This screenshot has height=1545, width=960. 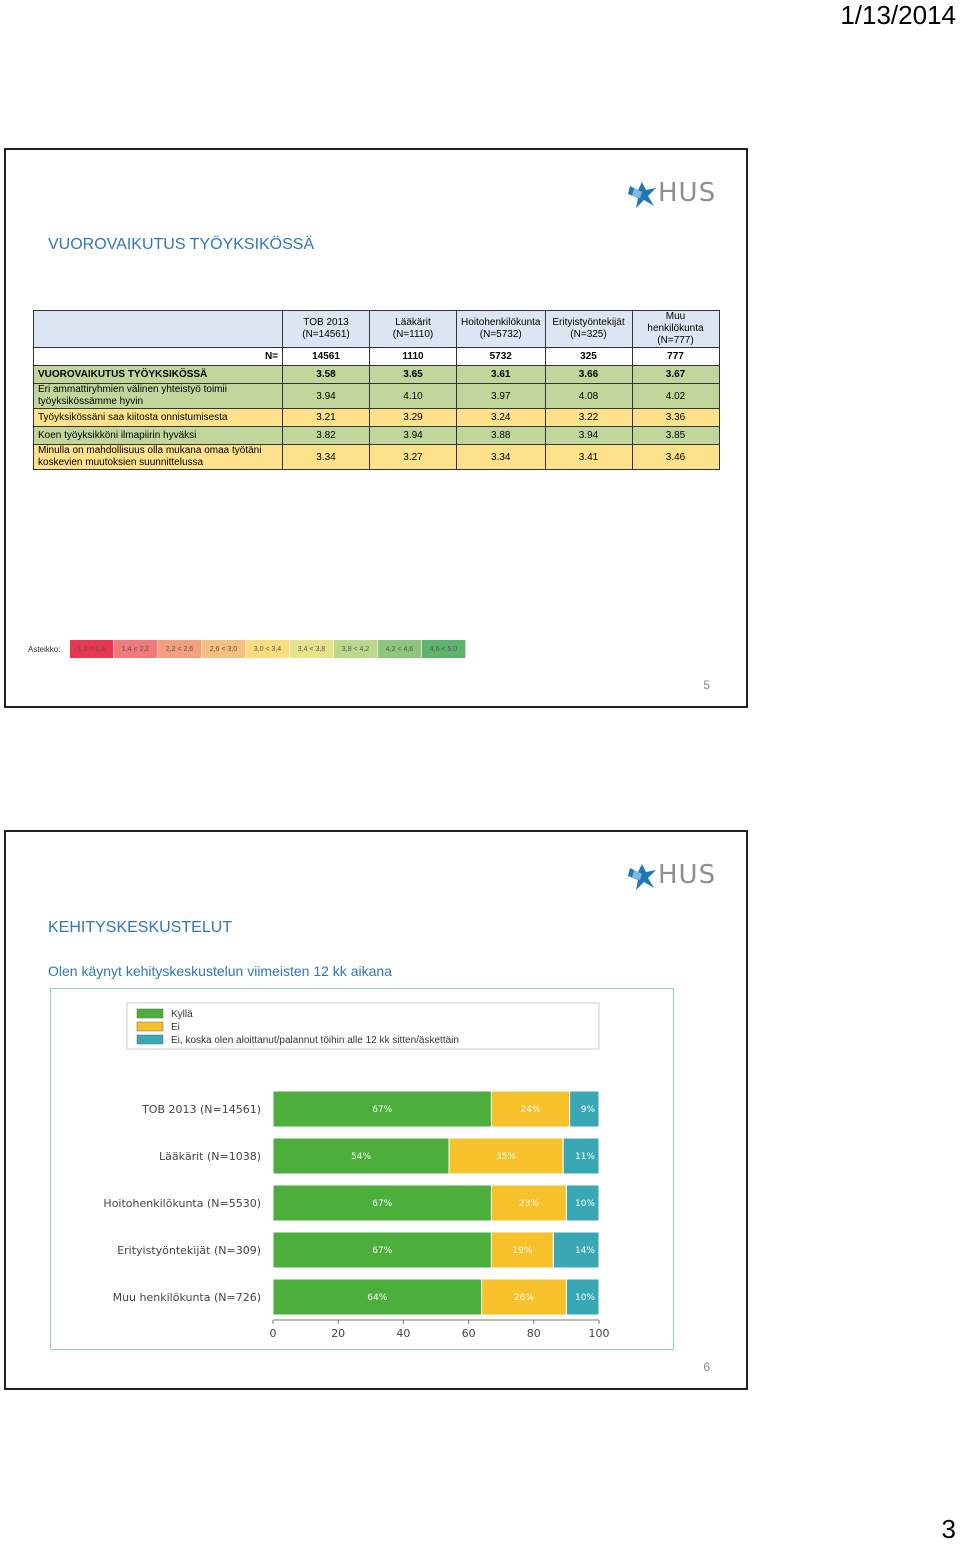 What do you see at coordinates (175, 1027) in the screenshot?
I see `legend-label: Ei` at bounding box center [175, 1027].